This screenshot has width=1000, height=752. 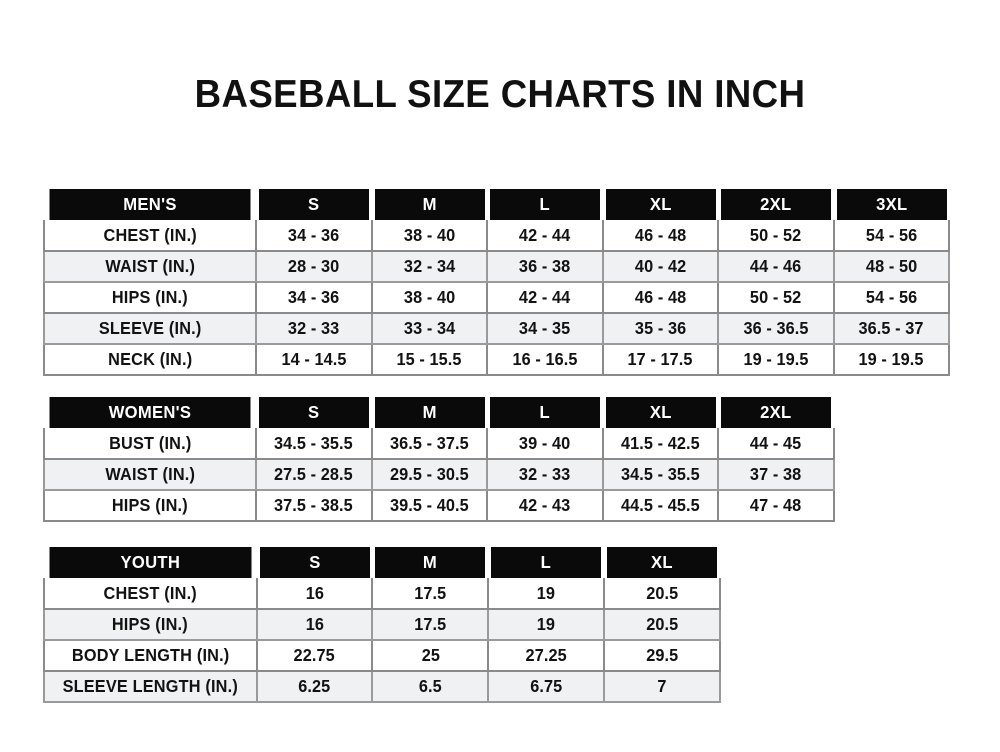 I want to click on cell-value: 28 - 30, so click(x=314, y=266).